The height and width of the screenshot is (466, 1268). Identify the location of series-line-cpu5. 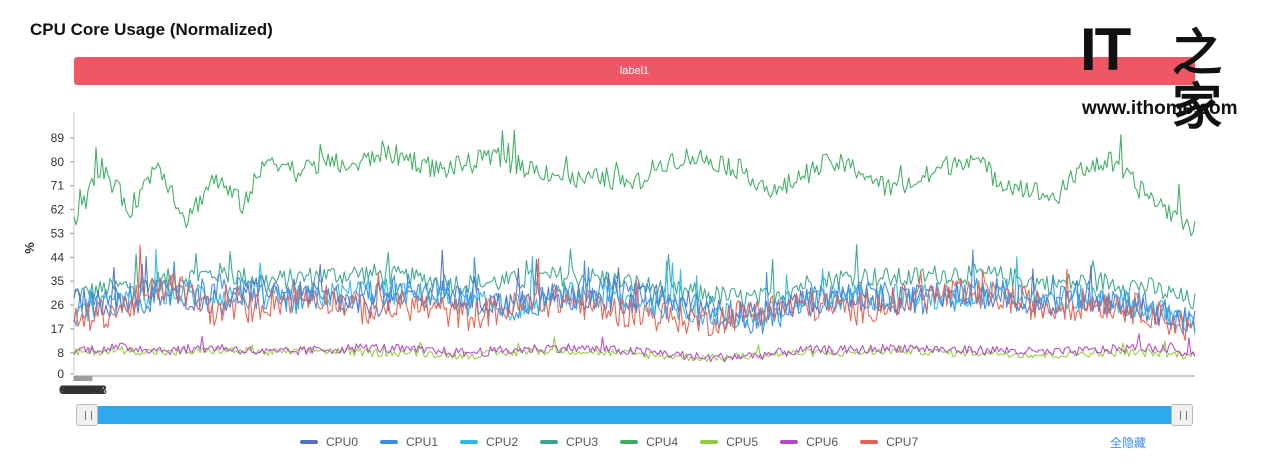
(634, 349).